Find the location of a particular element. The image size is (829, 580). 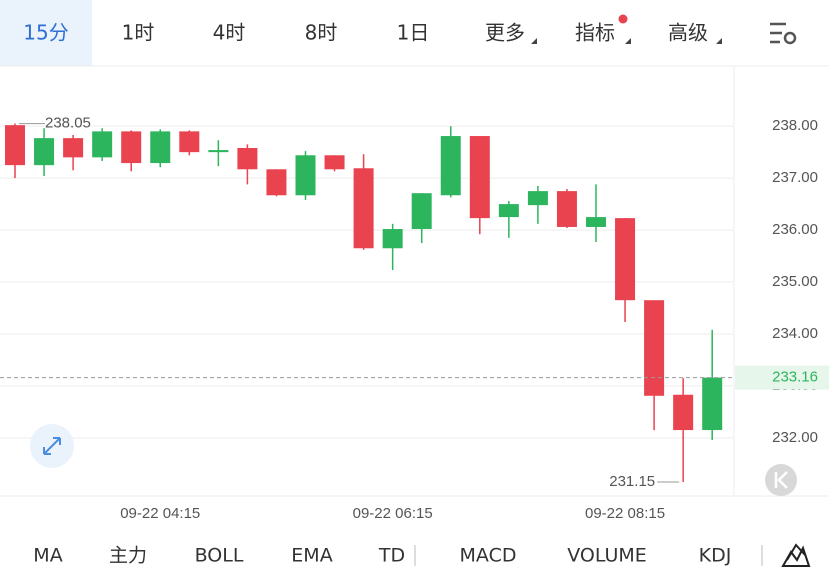

indicator-tab: MACD is located at coordinates (488, 556).